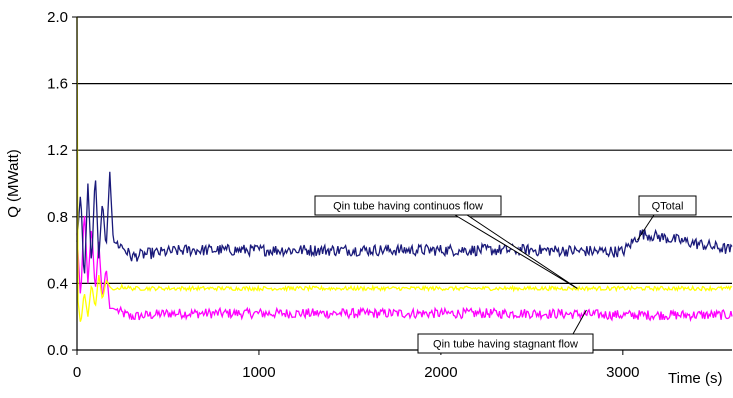 This screenshot has width=733, height=398. What do you see at coordinates (57, 150) in the screenshot?
I see `y-tick-label-3: 1.2` at bounding box center [57, 150].